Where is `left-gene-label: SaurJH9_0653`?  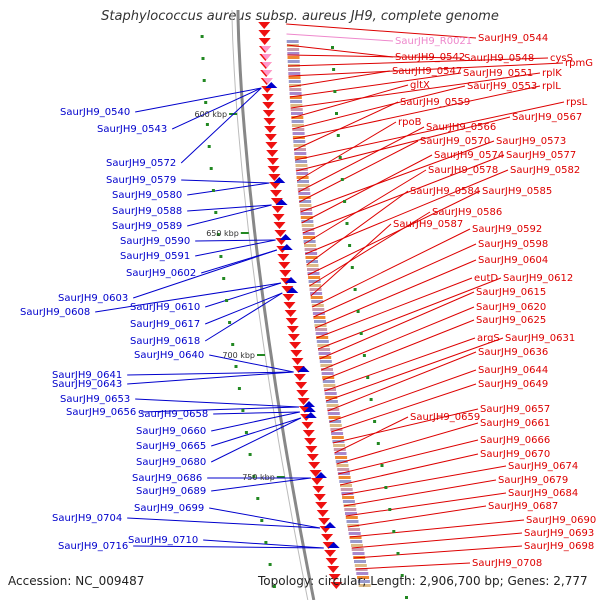 left-gene-label: SaurJH9_0653 is located at coordinates (95, 399).